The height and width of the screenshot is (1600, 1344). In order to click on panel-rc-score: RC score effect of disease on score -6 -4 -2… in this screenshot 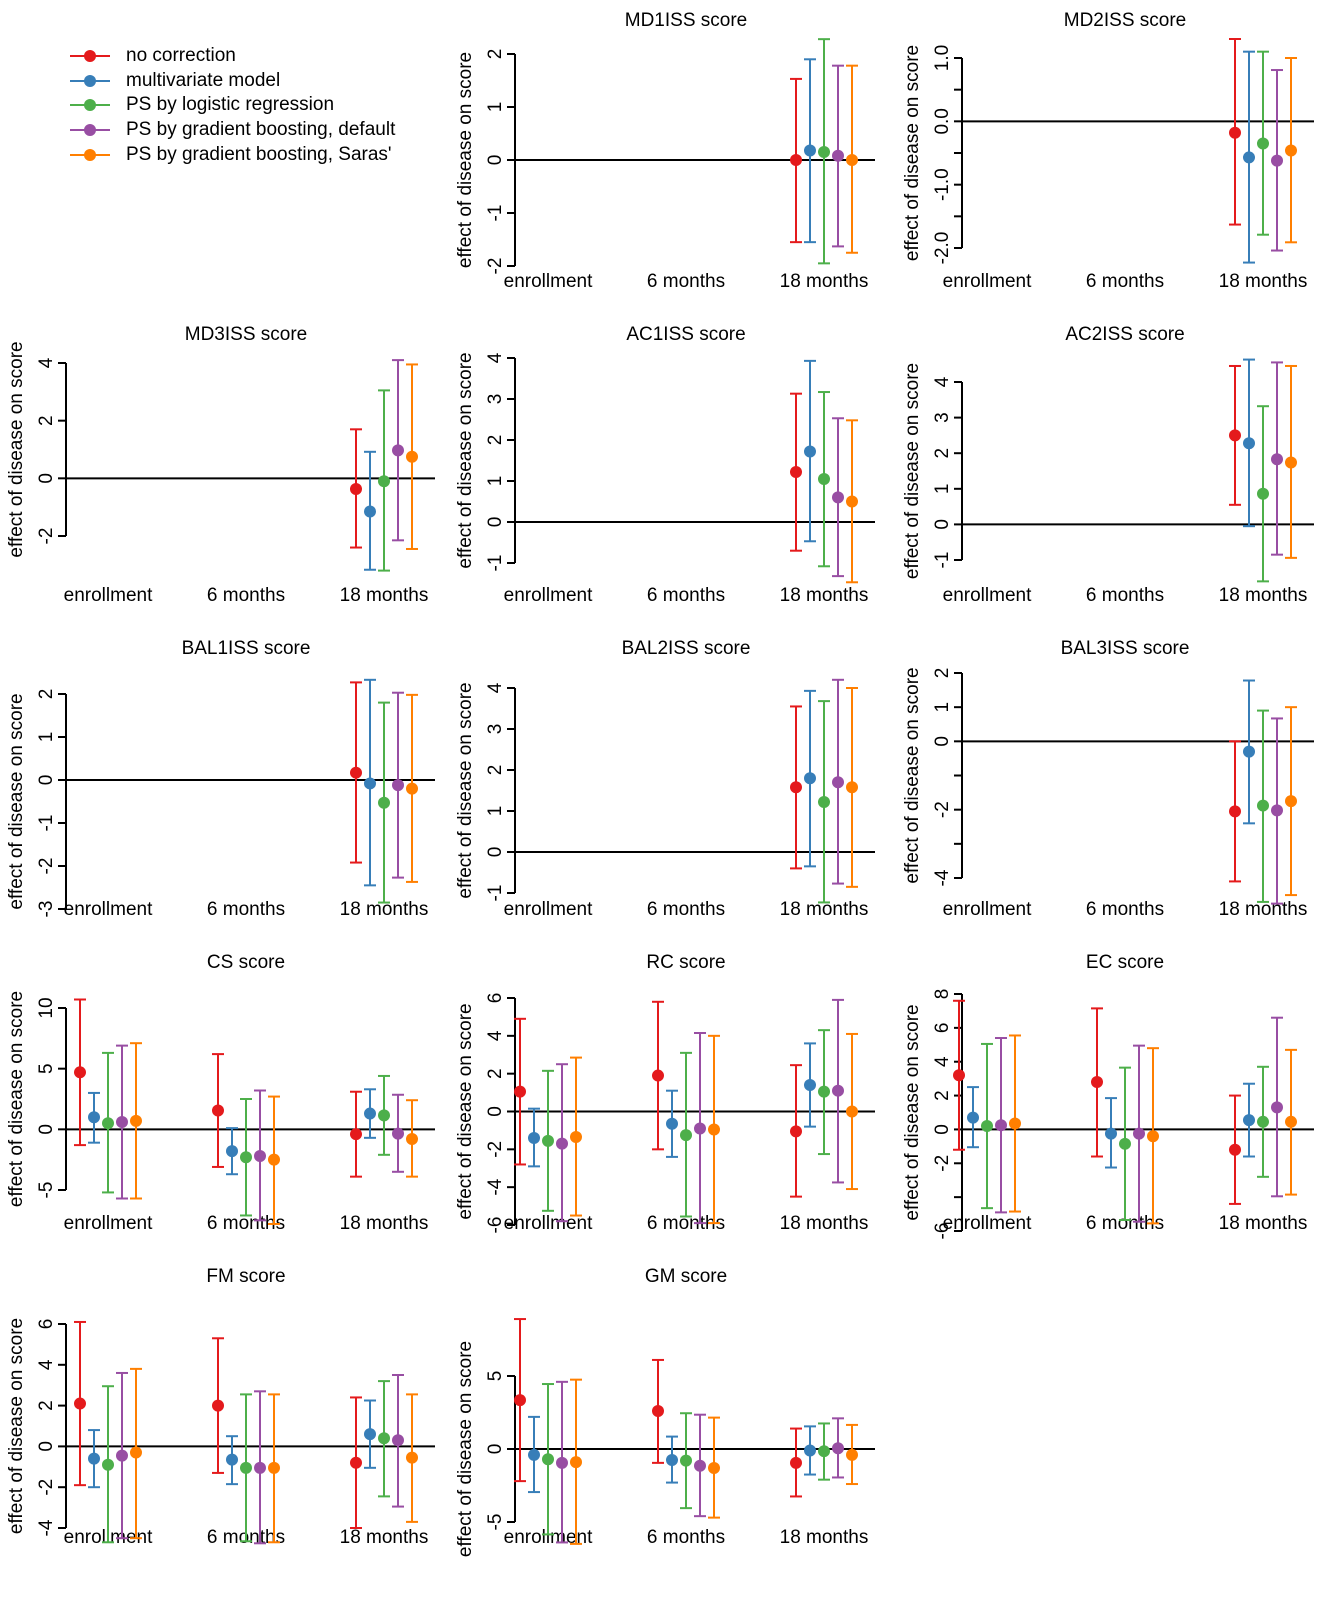, I will do `click(665, 1093)`.